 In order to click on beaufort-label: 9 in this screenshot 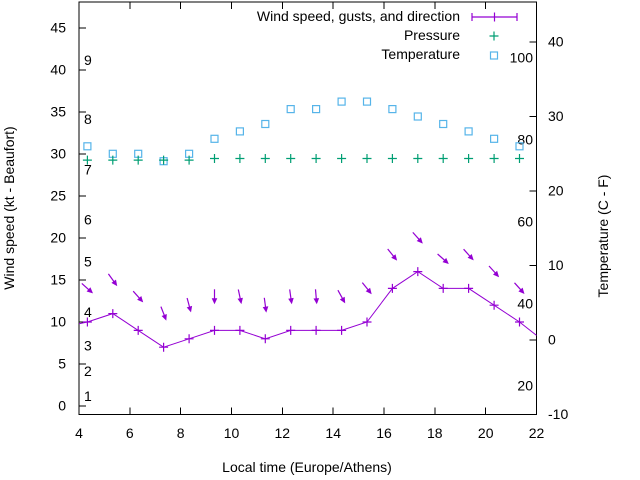, I will do `click(88, 60)`.